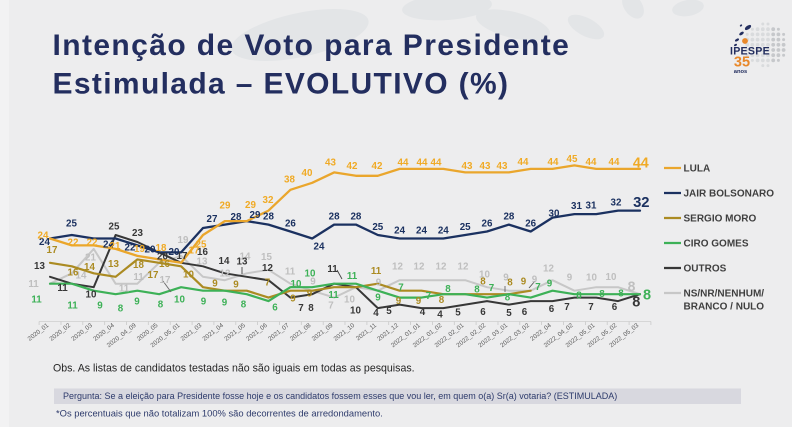  I want to click on svg-text: 25, so click(114, 227).